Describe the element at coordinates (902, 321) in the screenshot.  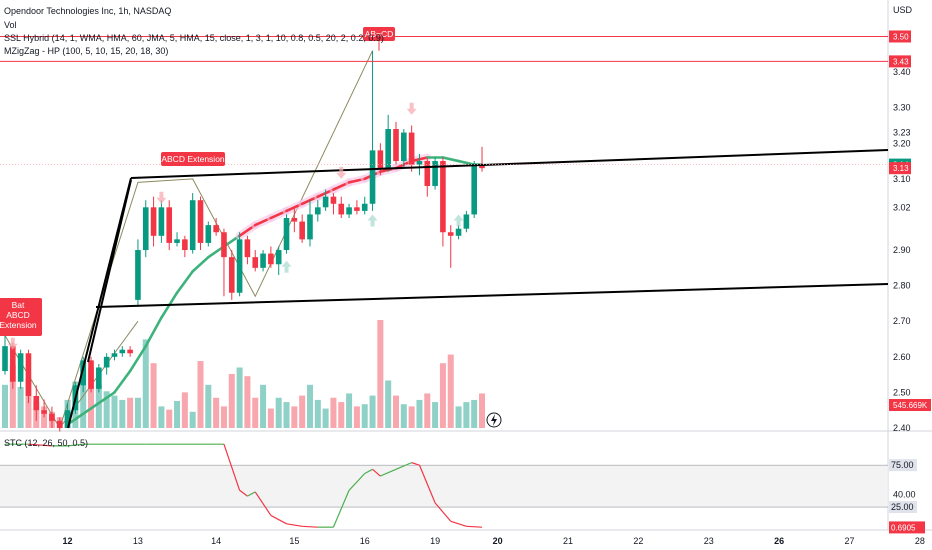
I see `price-tick: 2.70` at that location.